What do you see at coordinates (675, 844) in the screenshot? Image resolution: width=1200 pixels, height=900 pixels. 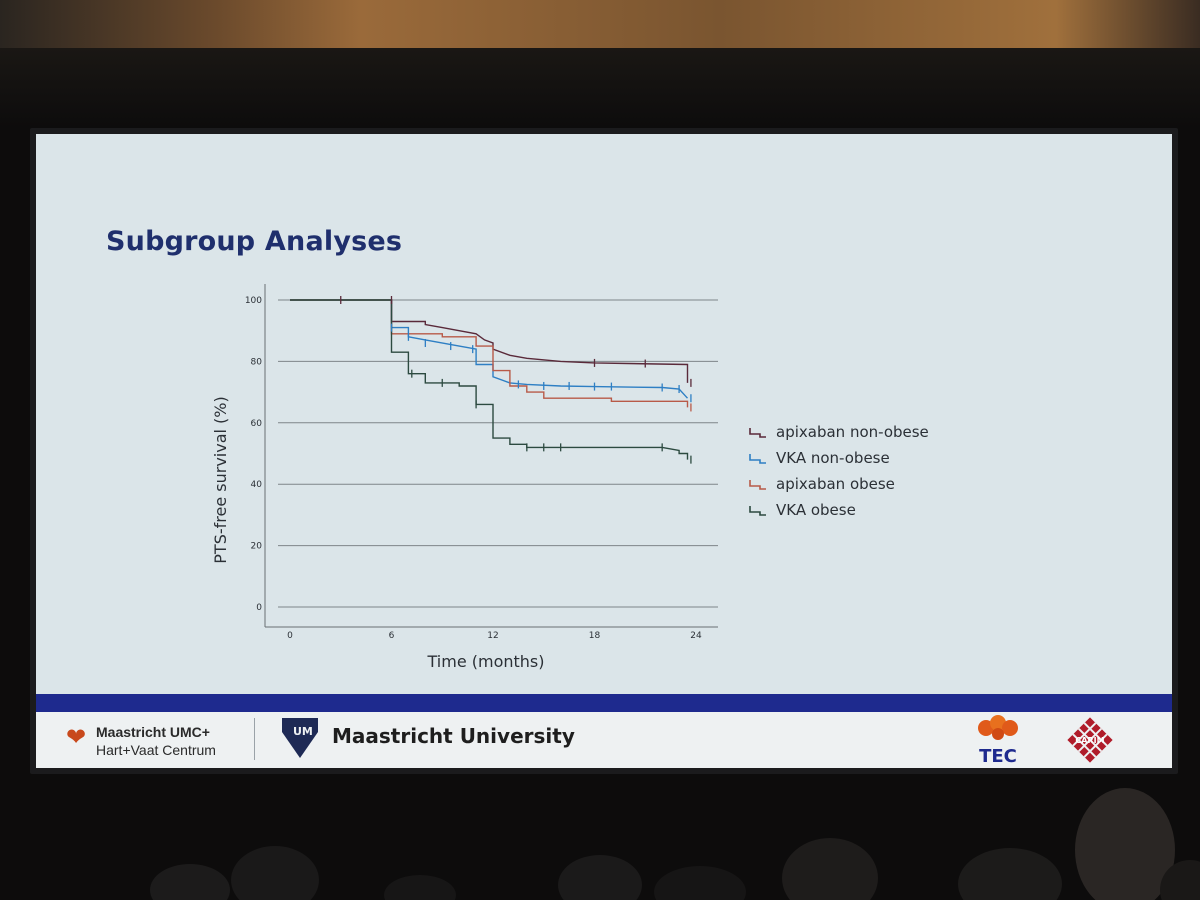 I see `audience-silhouettes` at bounding box center [675, 844].